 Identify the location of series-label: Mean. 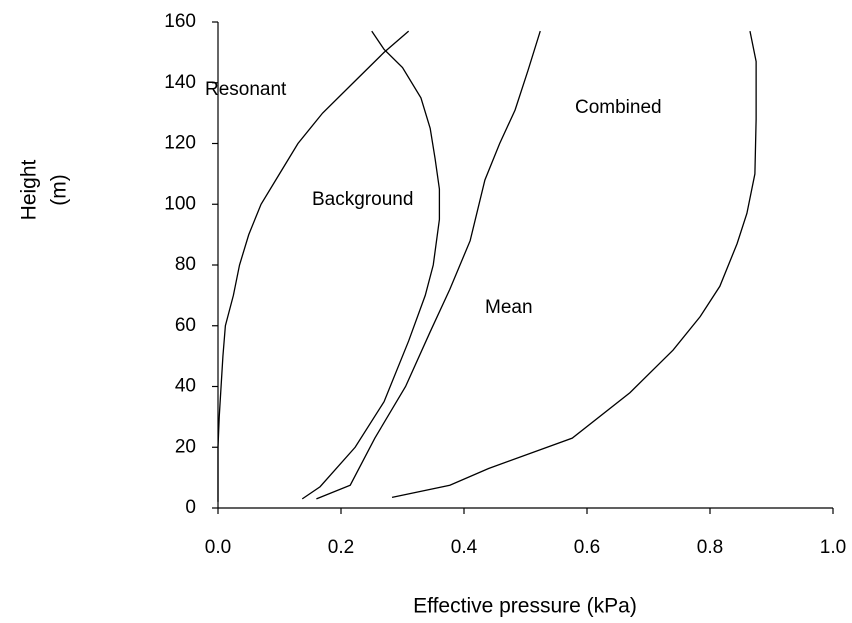
(509, 307).